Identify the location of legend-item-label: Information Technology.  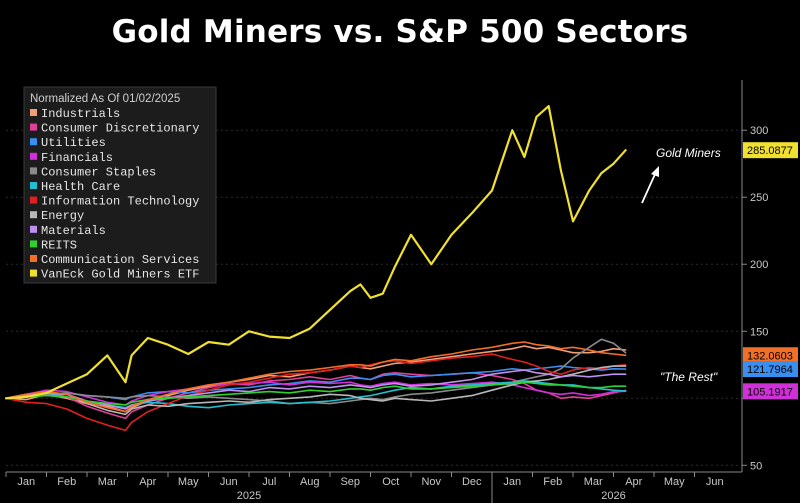
(120, 202).